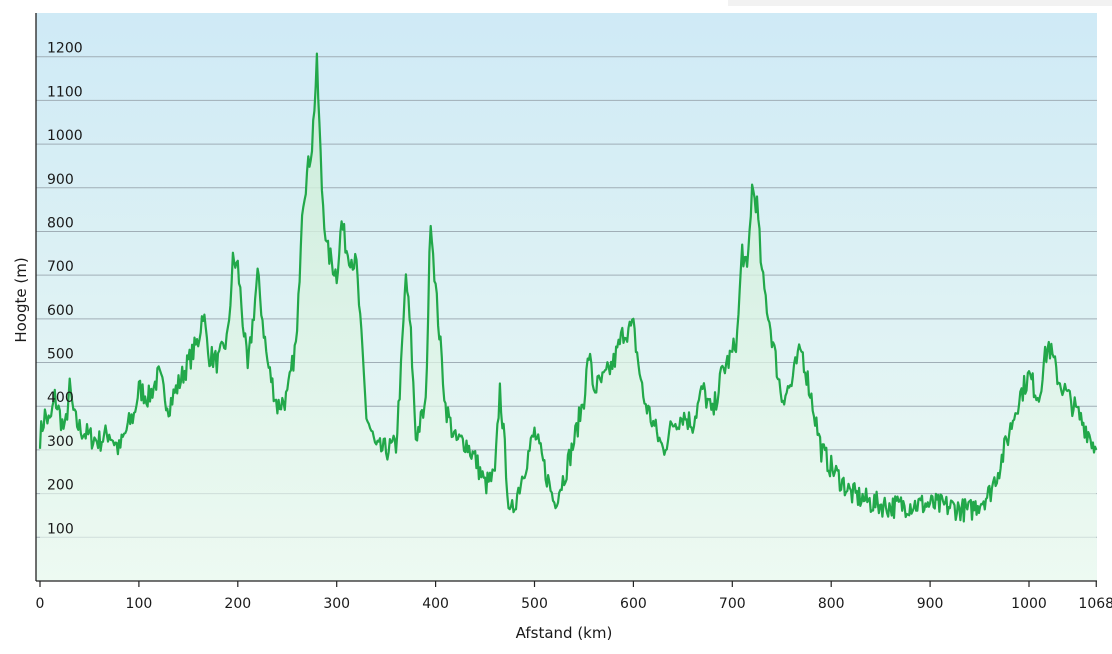 The height and width of the screenshot is (654, 1112). I want to click on x-tick-label: 900, so click(930, 604).